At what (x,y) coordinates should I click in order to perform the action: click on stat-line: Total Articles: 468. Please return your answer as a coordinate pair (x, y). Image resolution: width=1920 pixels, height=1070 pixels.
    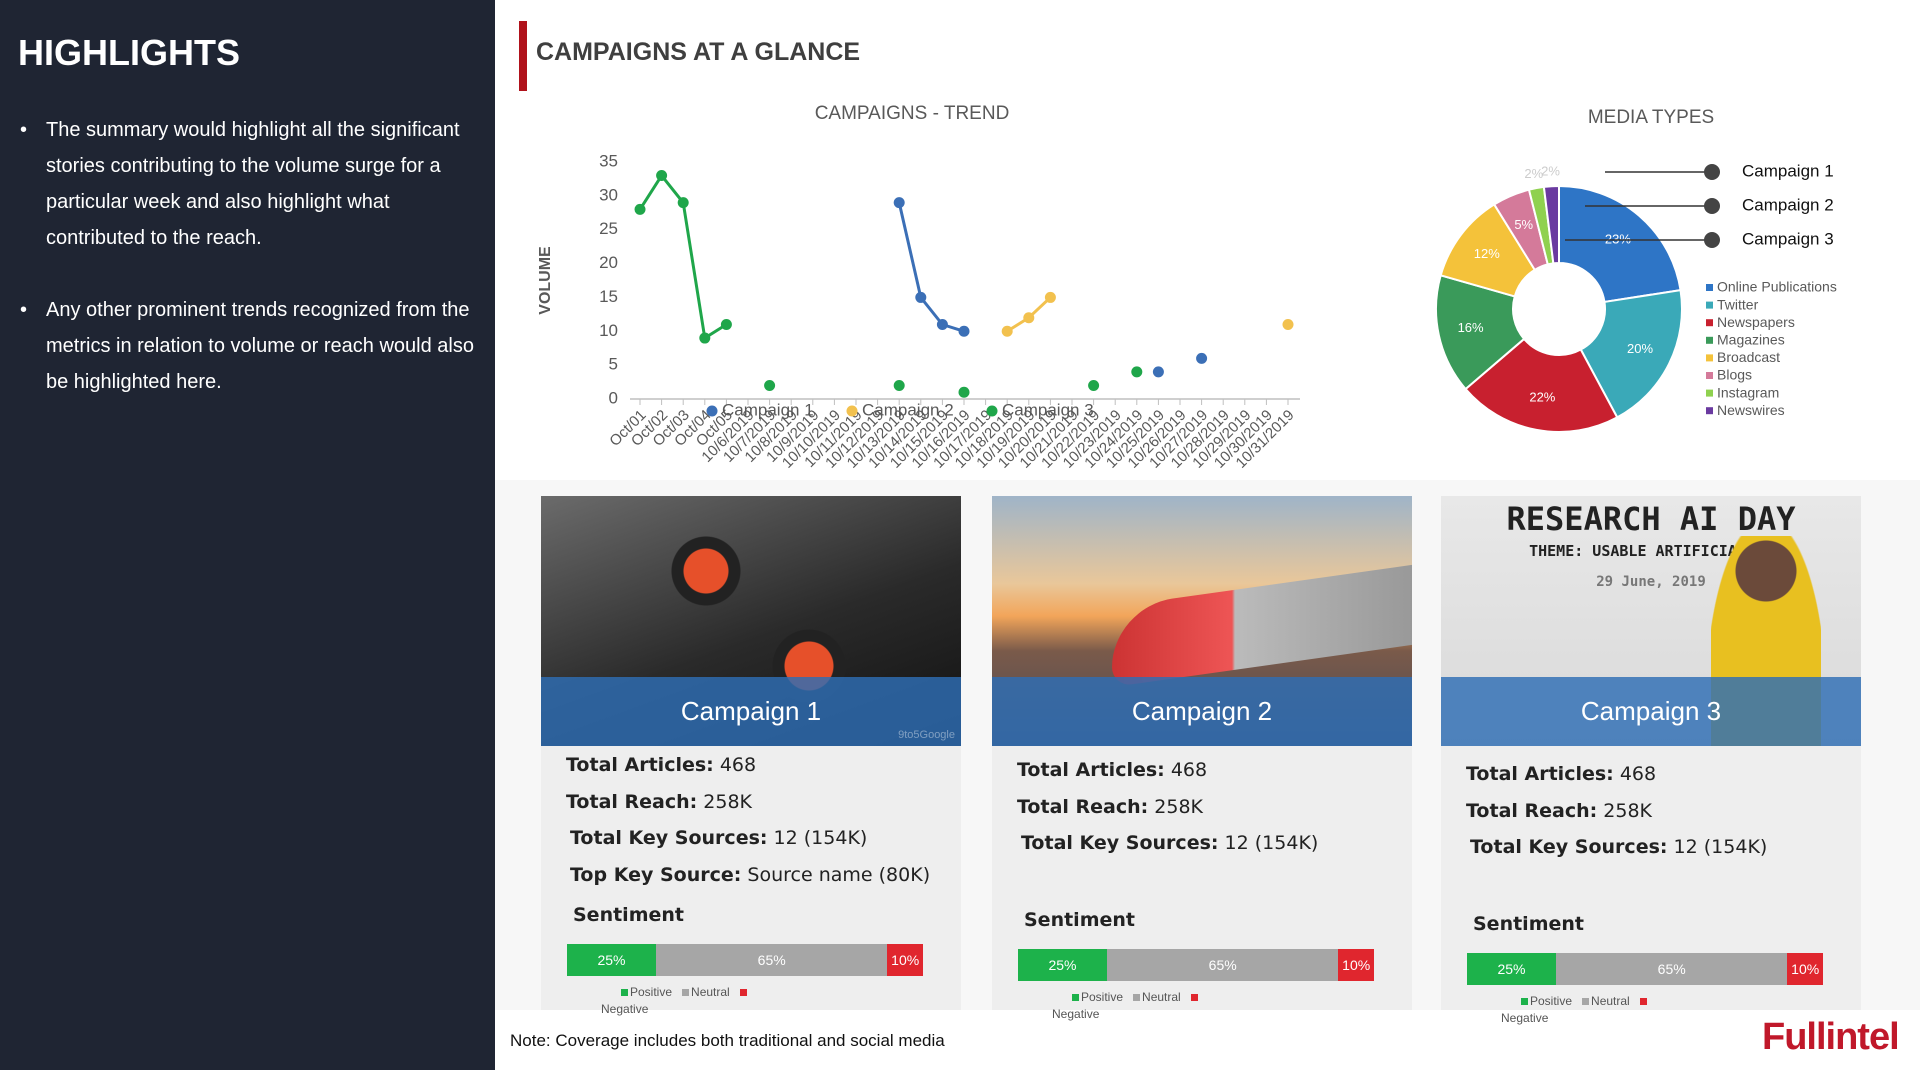
    Looking at the image, I should click on (1561, 774).